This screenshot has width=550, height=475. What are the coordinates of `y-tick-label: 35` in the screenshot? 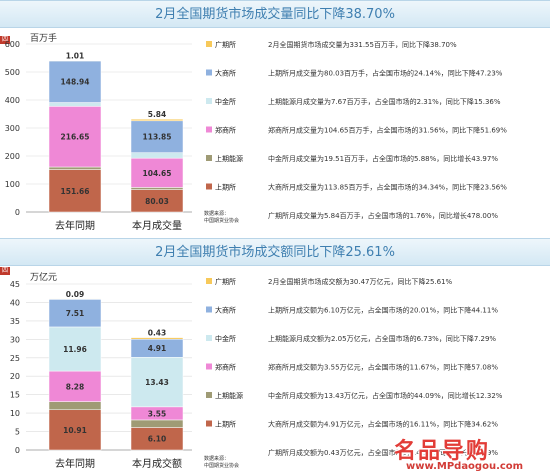 It's located at (15, 321).